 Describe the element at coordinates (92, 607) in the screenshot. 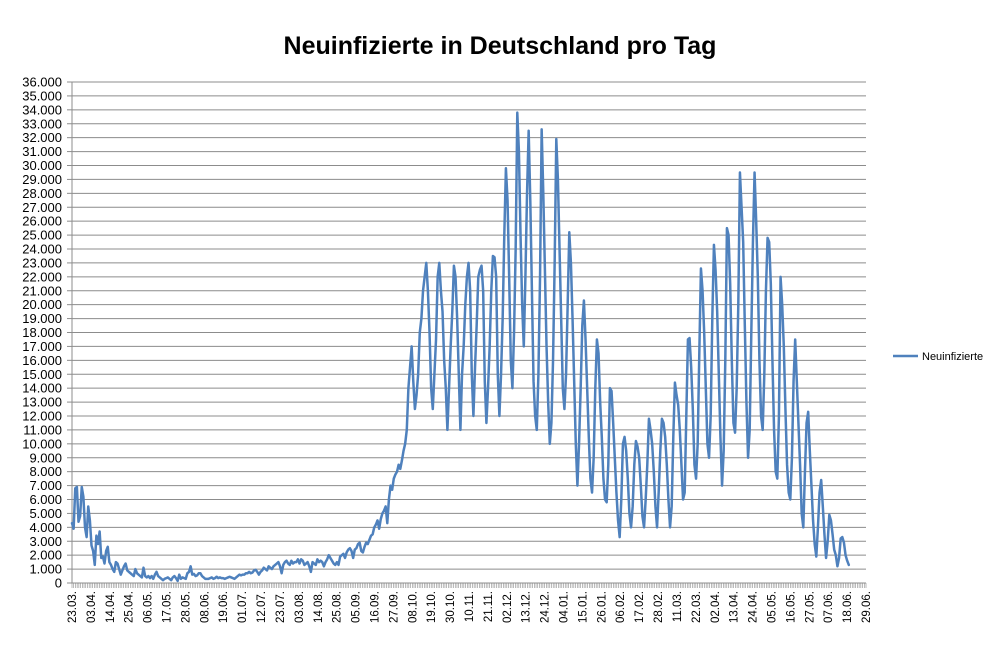

I see `x-tick-label: 03.04.` at that location.